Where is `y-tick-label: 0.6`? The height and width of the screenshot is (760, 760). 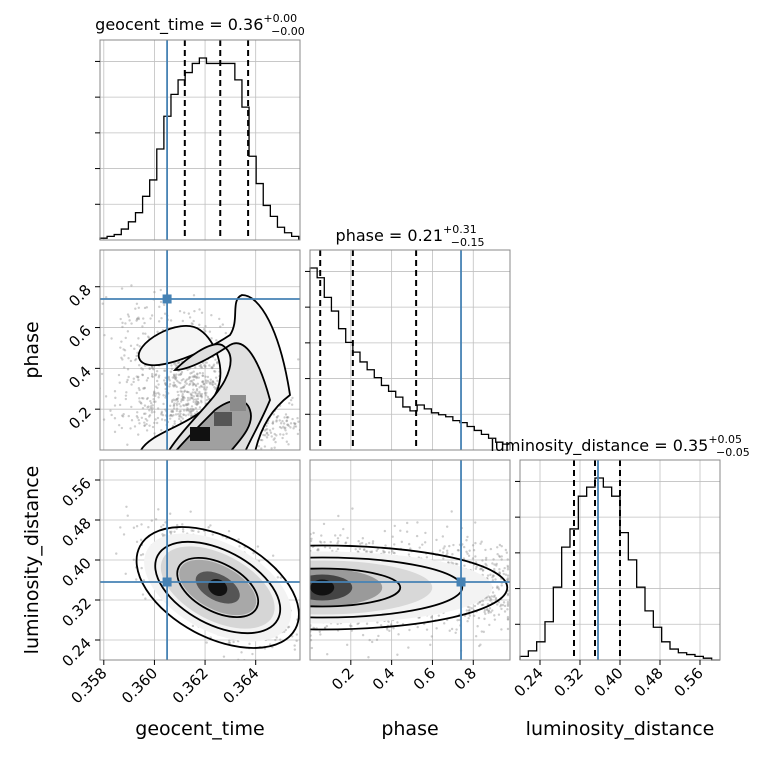
y-tick-label: 0.6 is located at coordinates (80, 337).